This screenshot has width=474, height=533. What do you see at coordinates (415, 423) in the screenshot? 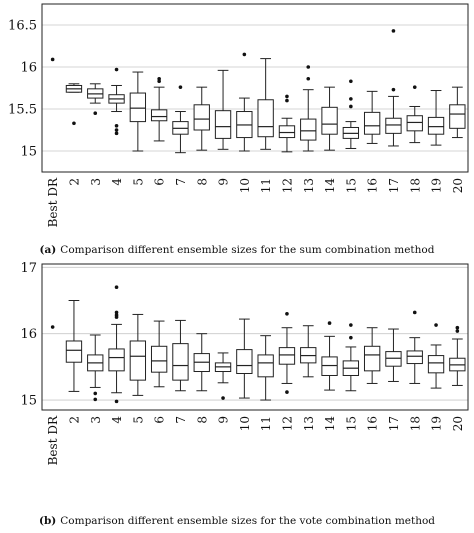
I see `x-tick-label-b: 18` at bounding box center [415, 423].